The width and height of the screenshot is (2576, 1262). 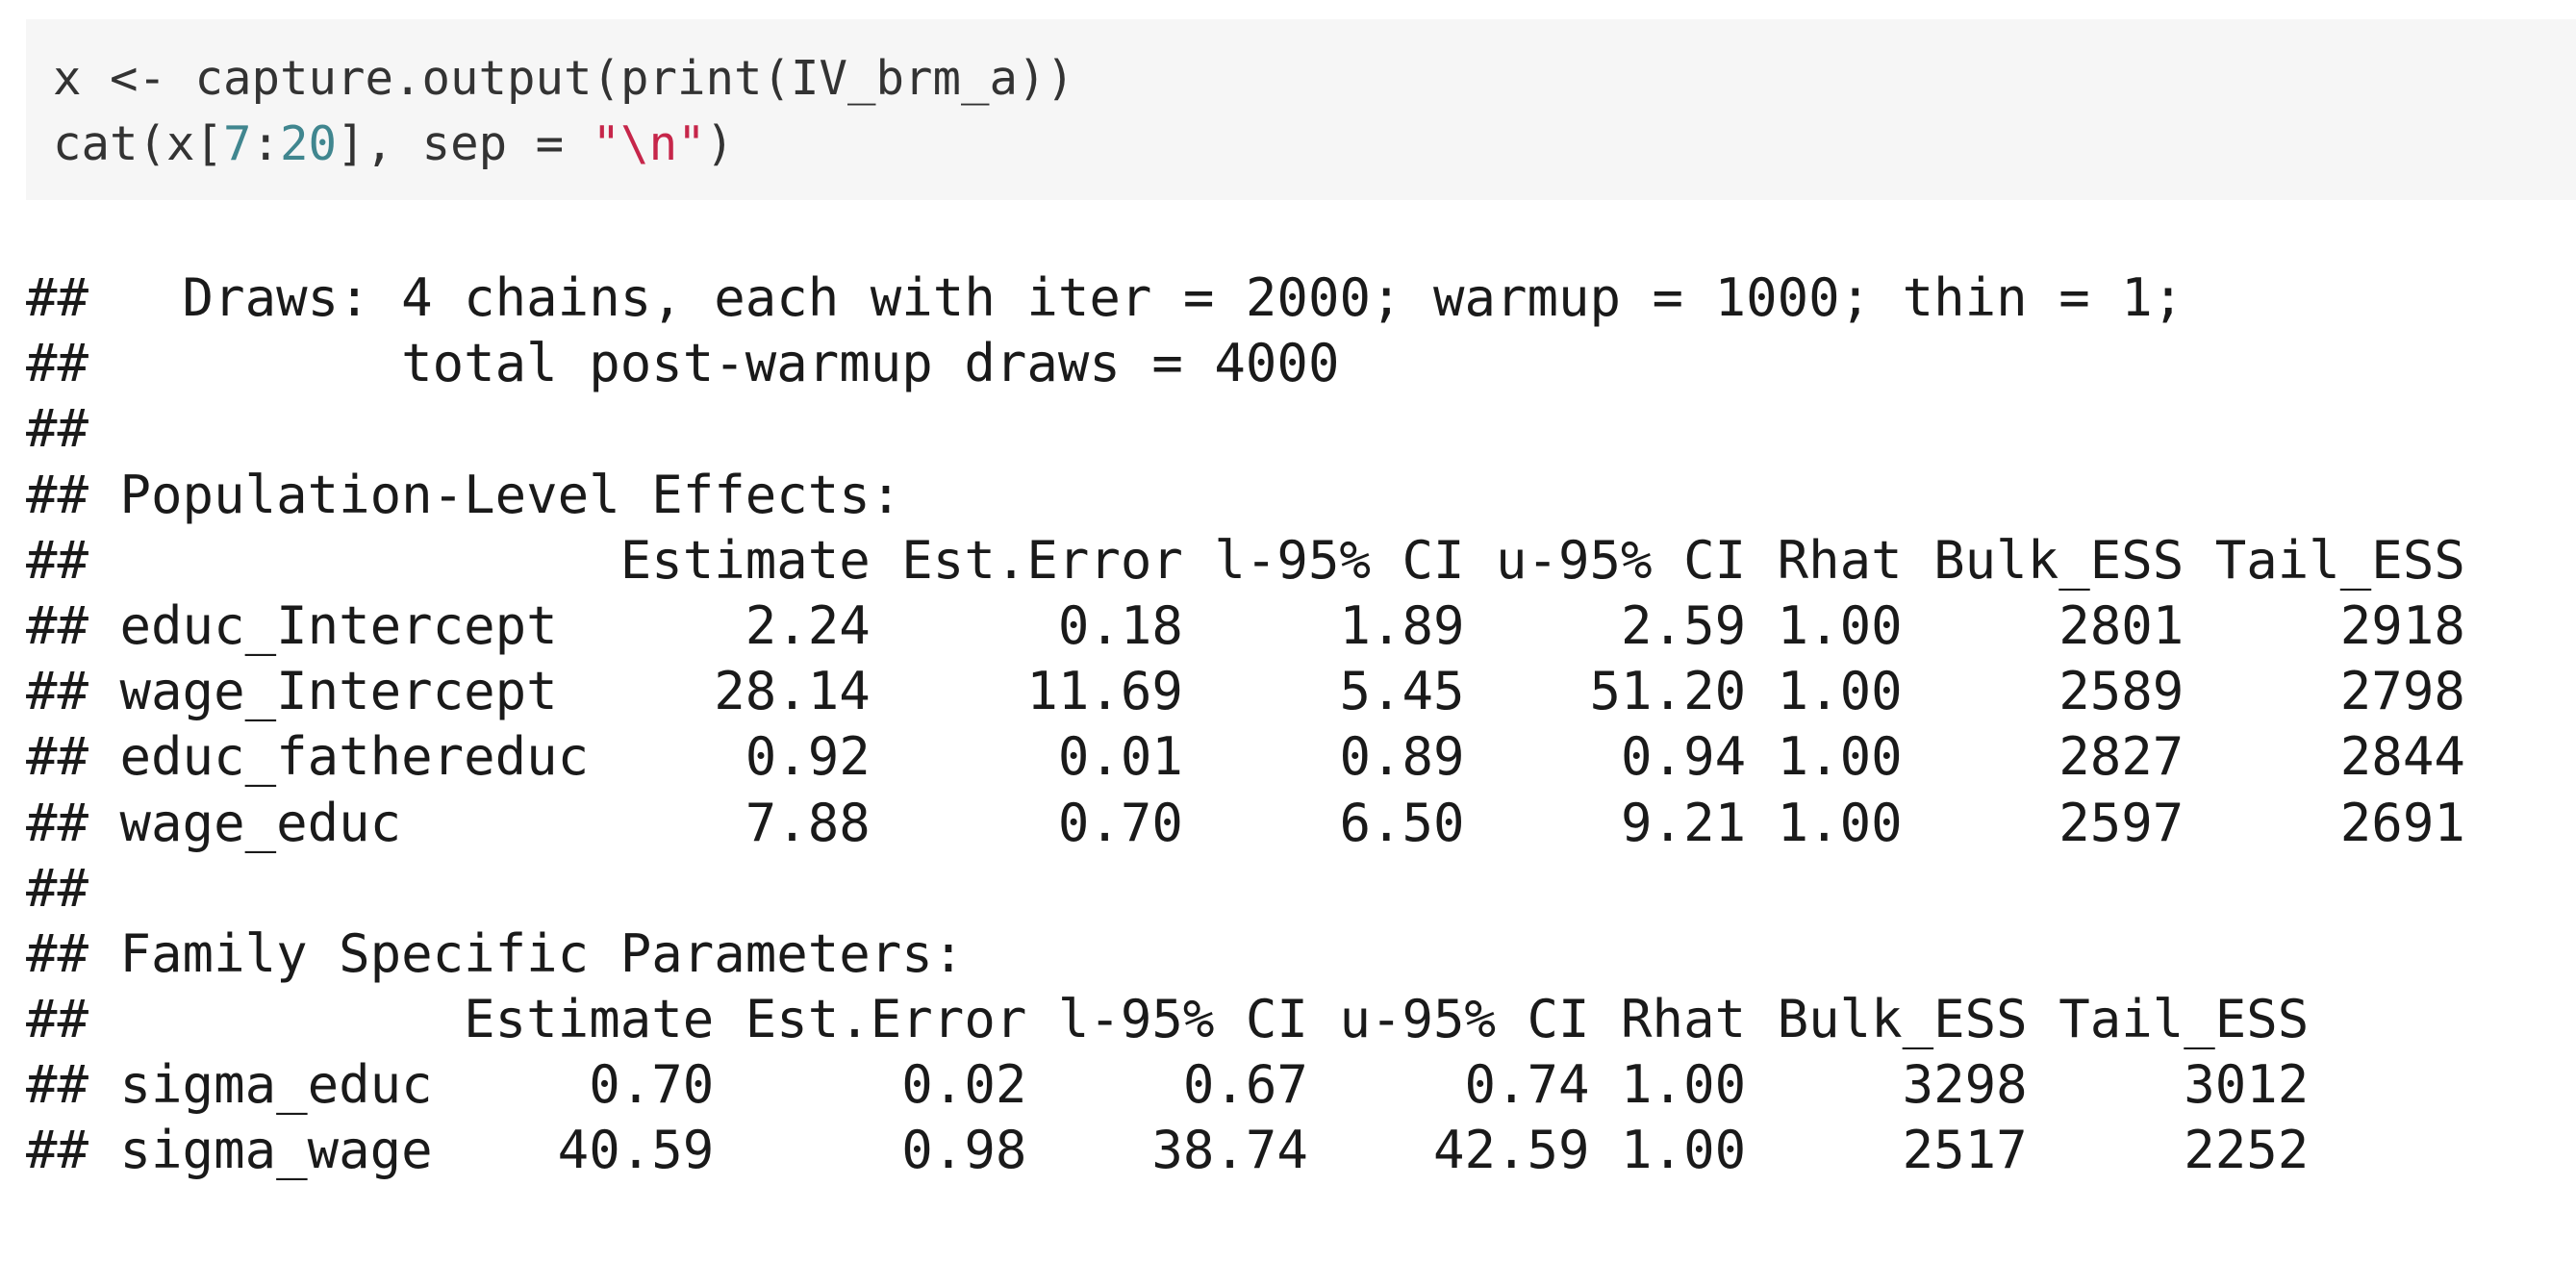 What do you see at coordinates (564, 78) in the screenshot?
I see `code-token: x <- capture.output(print(IV_brm_a))` at bounding box center [564, 78].